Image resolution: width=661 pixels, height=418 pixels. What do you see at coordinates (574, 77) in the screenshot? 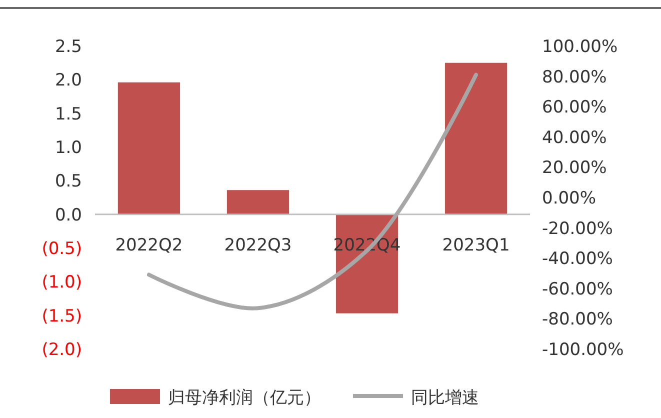
I see `y2-tick-label: 80.00%` at bounding box center [574, 77].